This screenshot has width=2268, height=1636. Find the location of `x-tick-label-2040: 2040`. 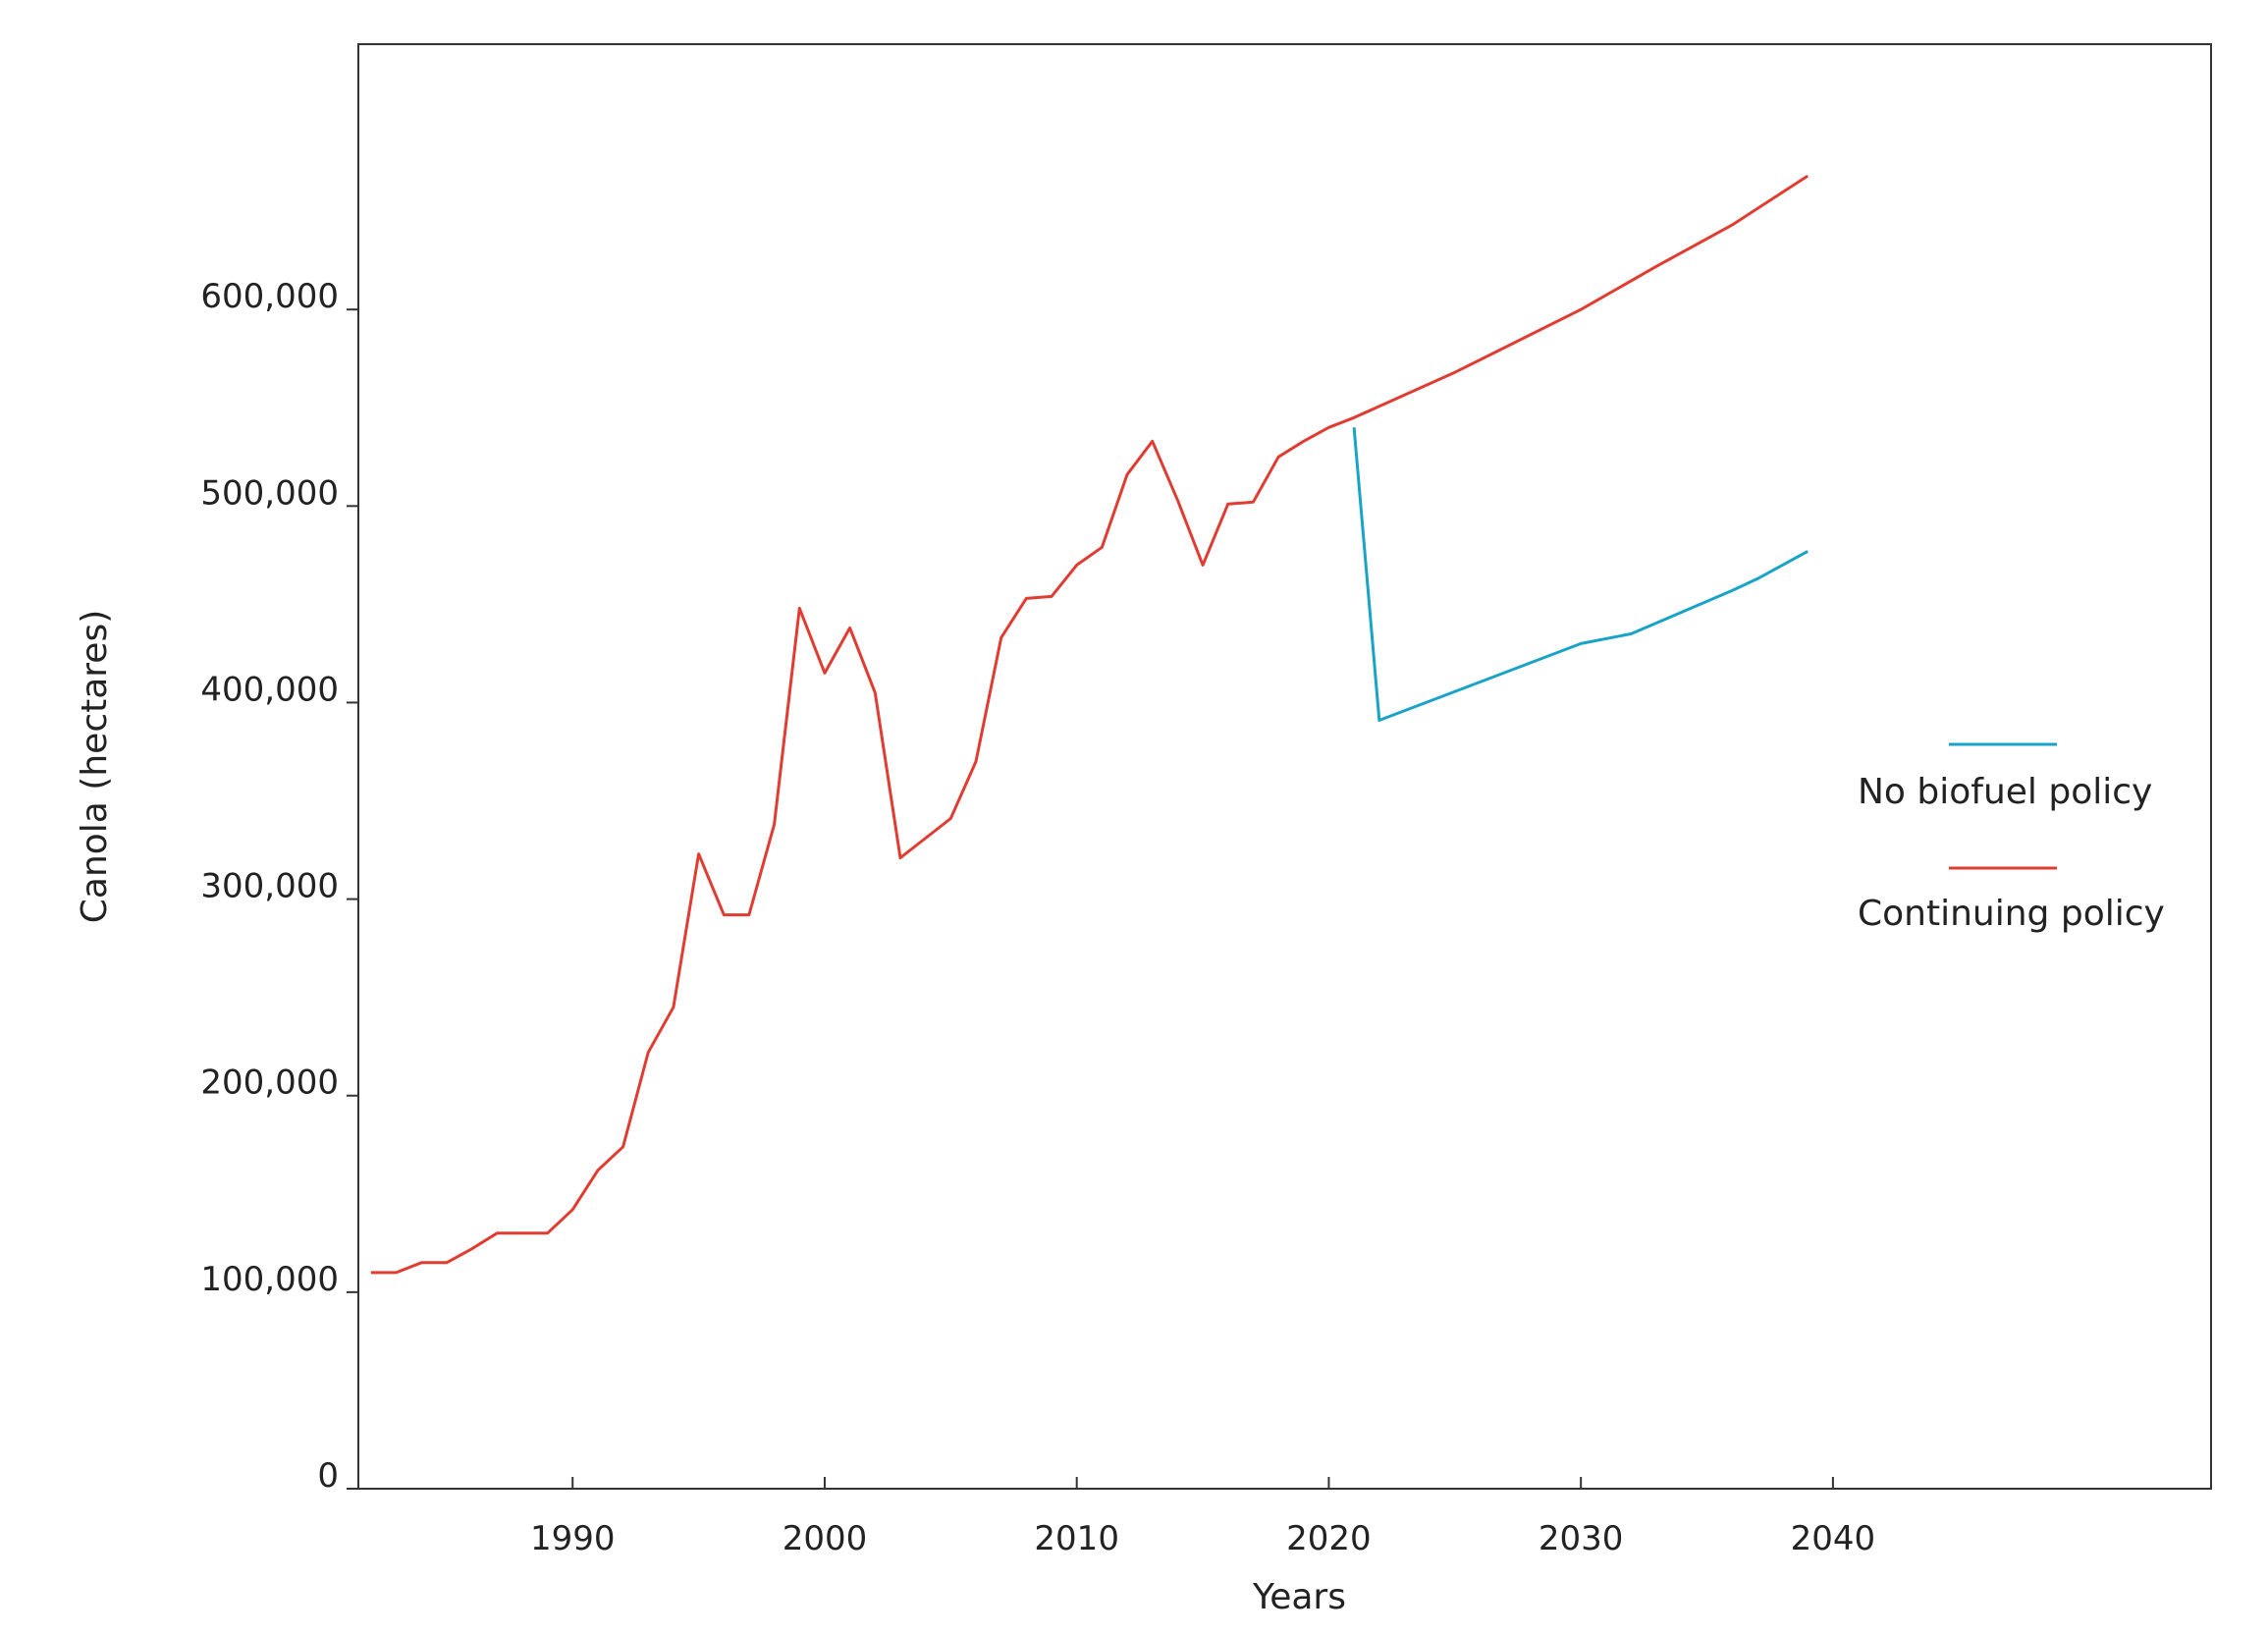

x-tick-label-2040: 2040 is located at coordinates (1834, 1538).